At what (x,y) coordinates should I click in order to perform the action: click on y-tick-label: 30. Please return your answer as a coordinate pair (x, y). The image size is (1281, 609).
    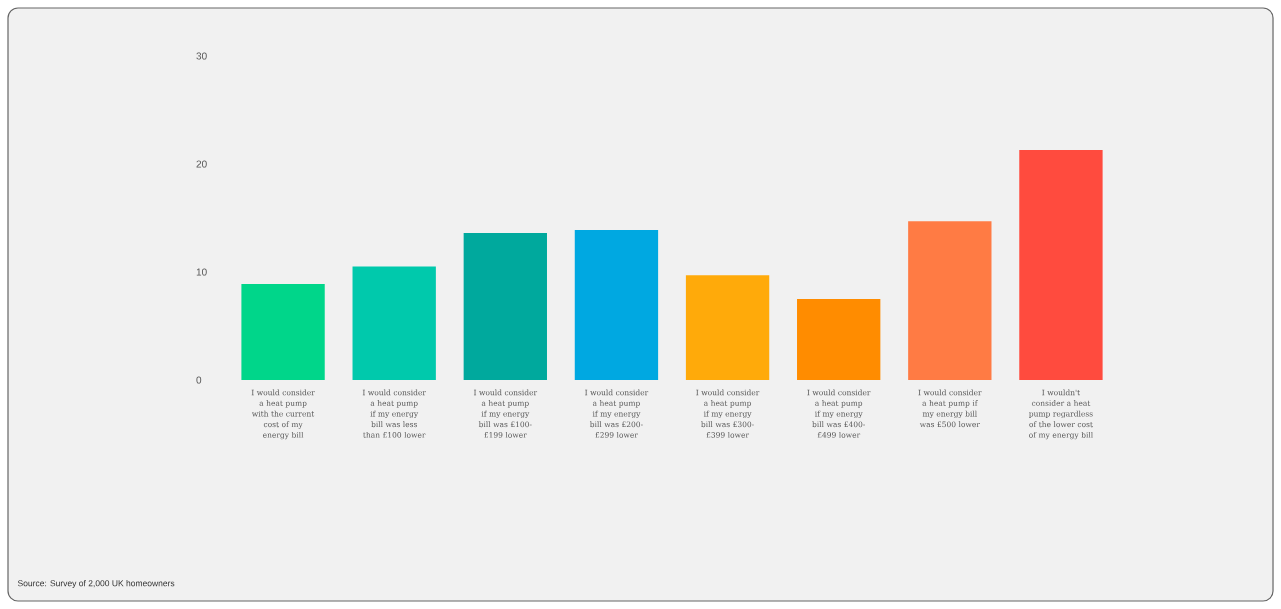
    Looking at the image, I should click on (201, 56).